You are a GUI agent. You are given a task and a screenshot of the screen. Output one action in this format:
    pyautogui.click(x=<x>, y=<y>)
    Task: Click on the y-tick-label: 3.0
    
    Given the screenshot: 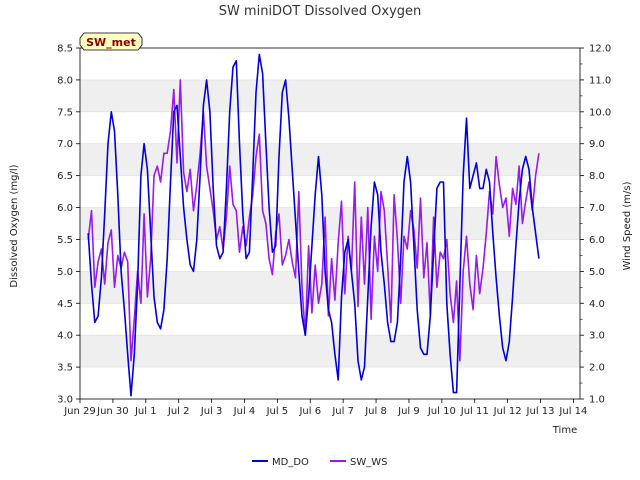 What is the action you would take?
    pyautogui.click(x=65, y=400)
    